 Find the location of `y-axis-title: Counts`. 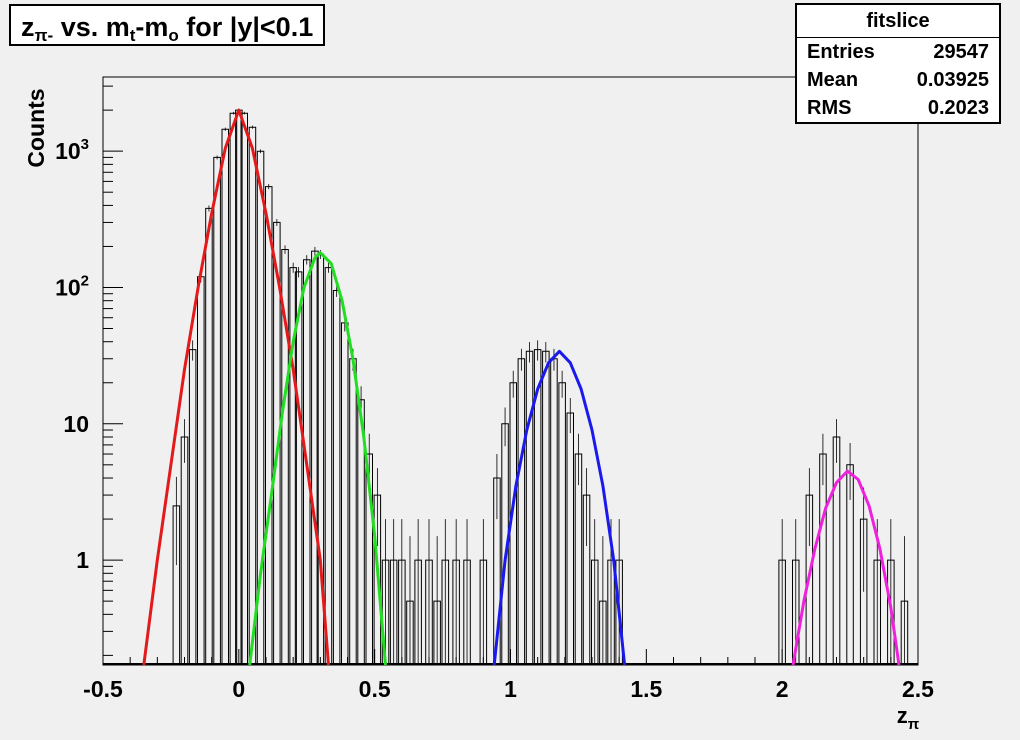

y-axis-title: Counts is located at coordinates (36, 127).